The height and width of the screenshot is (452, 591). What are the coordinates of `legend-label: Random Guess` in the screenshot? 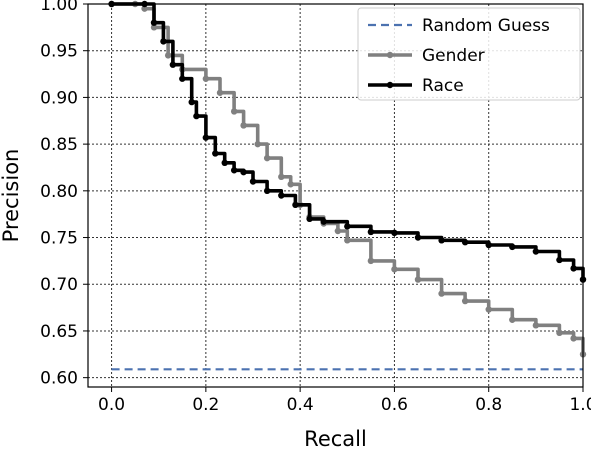 It's located at (486, 26).